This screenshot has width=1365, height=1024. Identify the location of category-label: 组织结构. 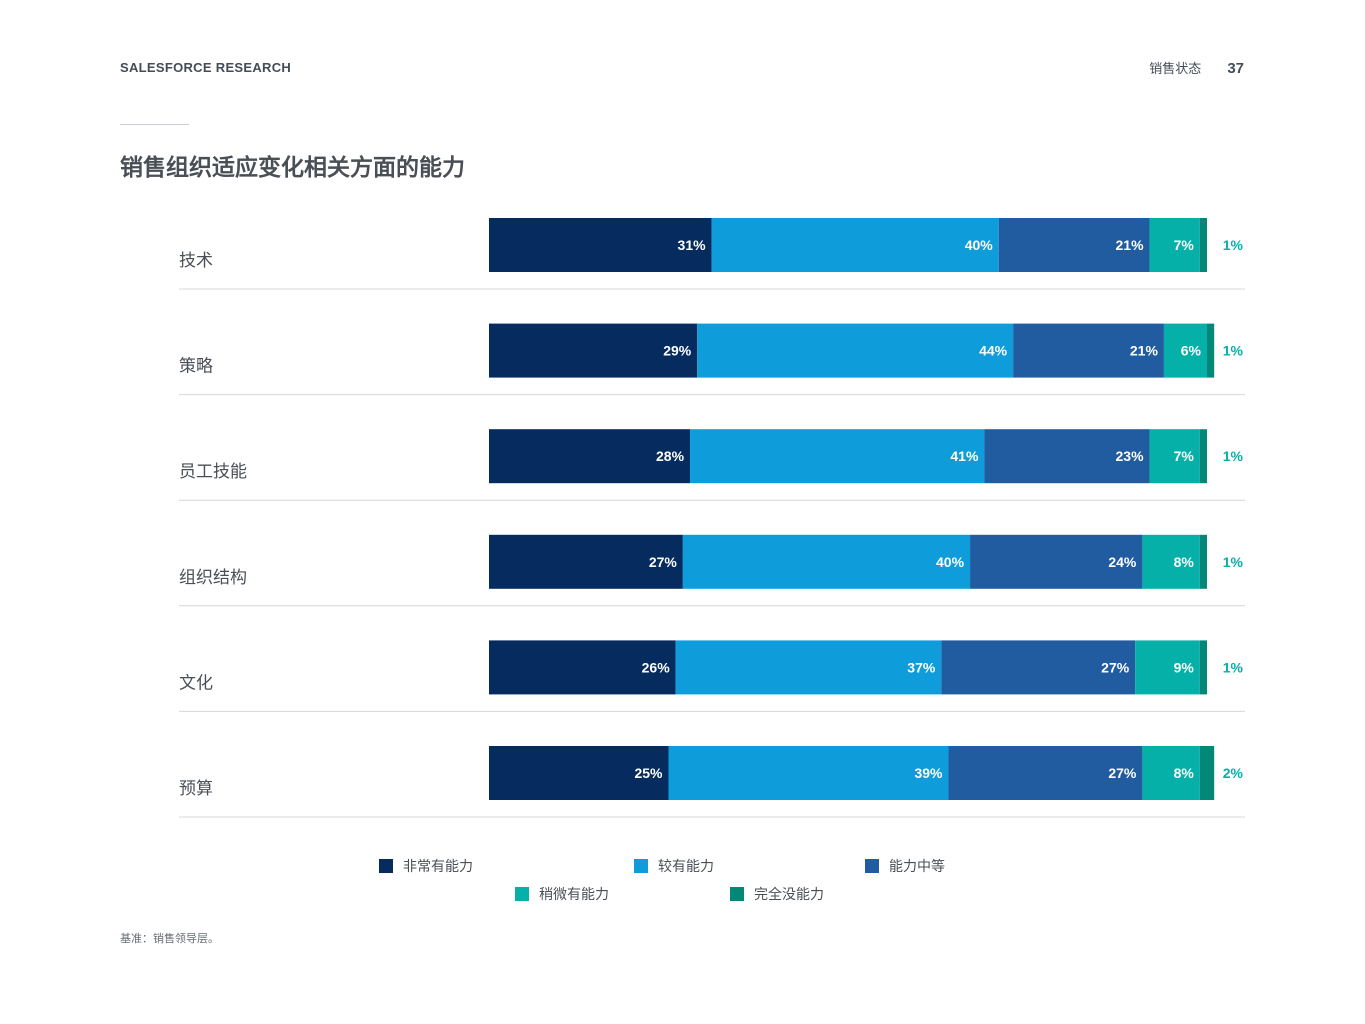
(213, 577).